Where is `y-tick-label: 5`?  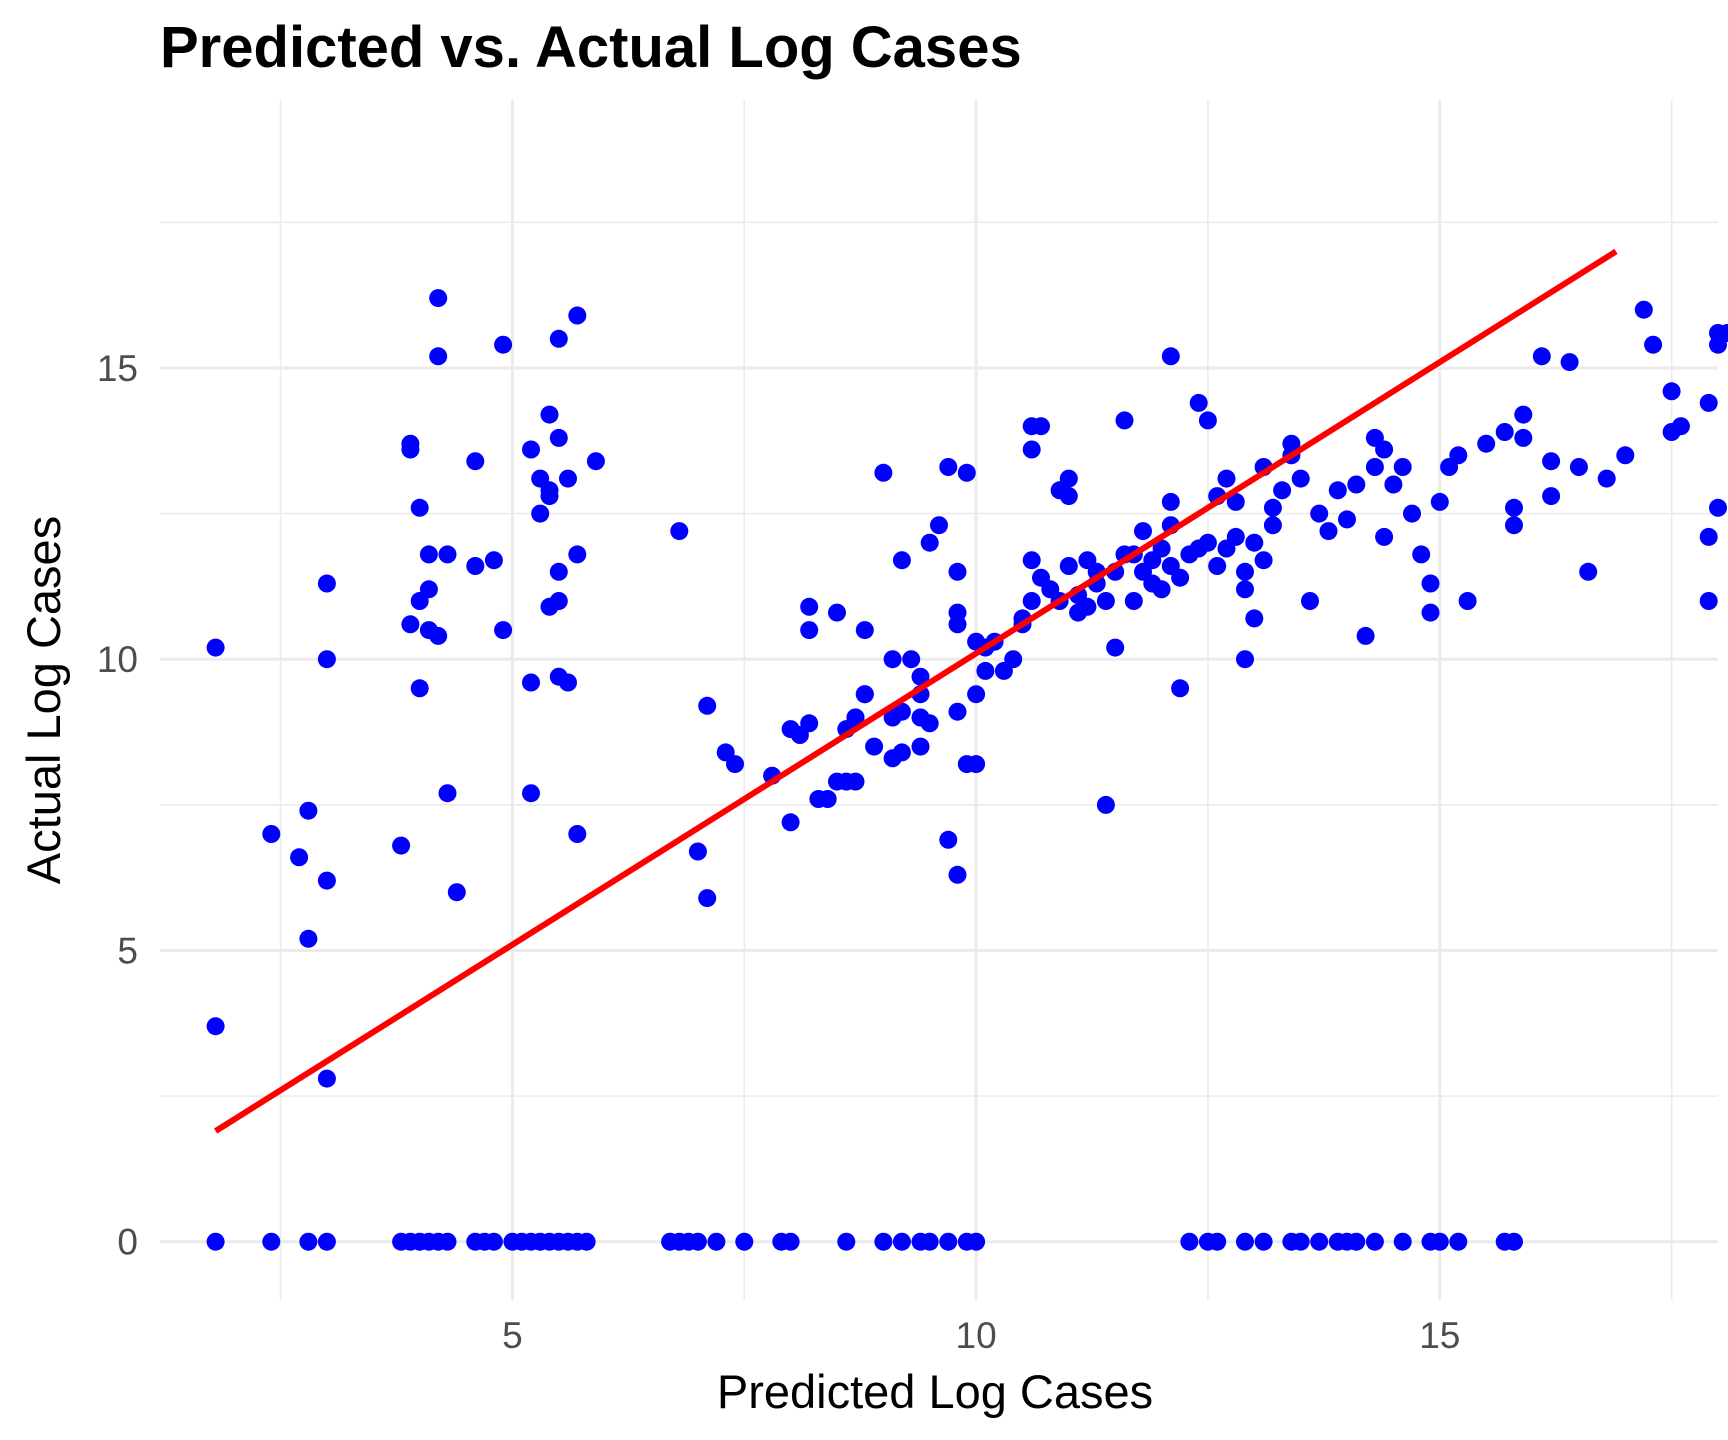 y-tick-label: 5 is located at coordinates (127, 950).